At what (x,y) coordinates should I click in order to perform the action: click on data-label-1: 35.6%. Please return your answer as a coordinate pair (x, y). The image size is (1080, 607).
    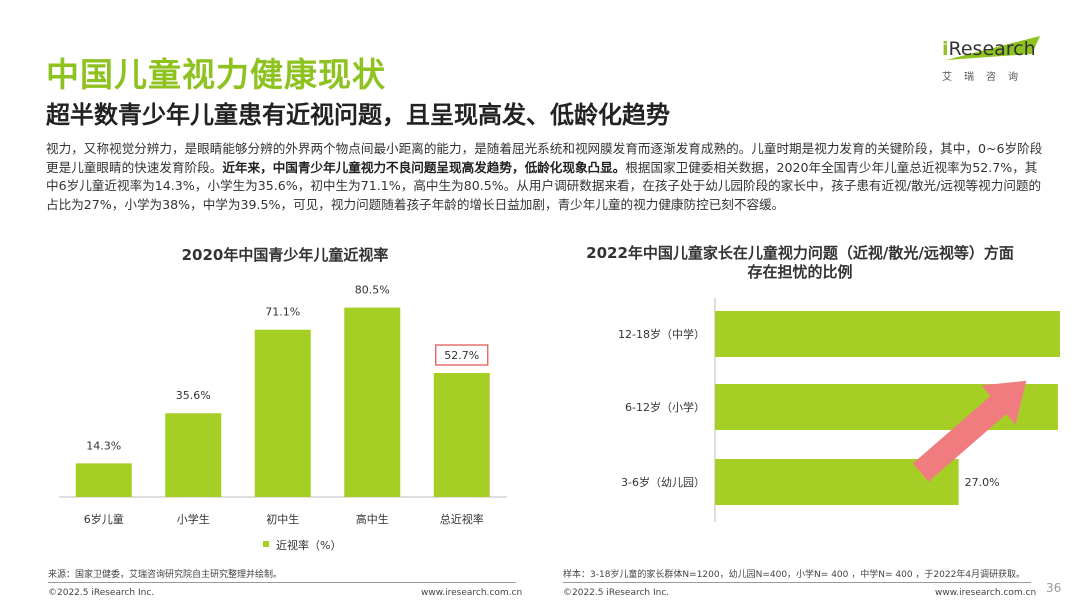
    Looking at the image, I should click on (193, 395).